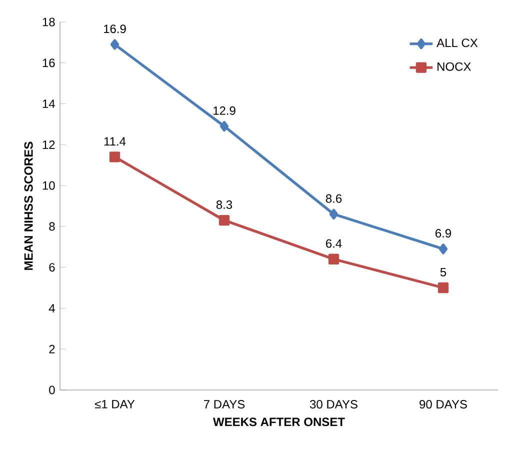 Image resolution: width=520 pixels, height=459 pixels. What do you see at coordinates (443, 272) in the screenshot?
I see `data-label: 5` at bounding box center [443, 272].